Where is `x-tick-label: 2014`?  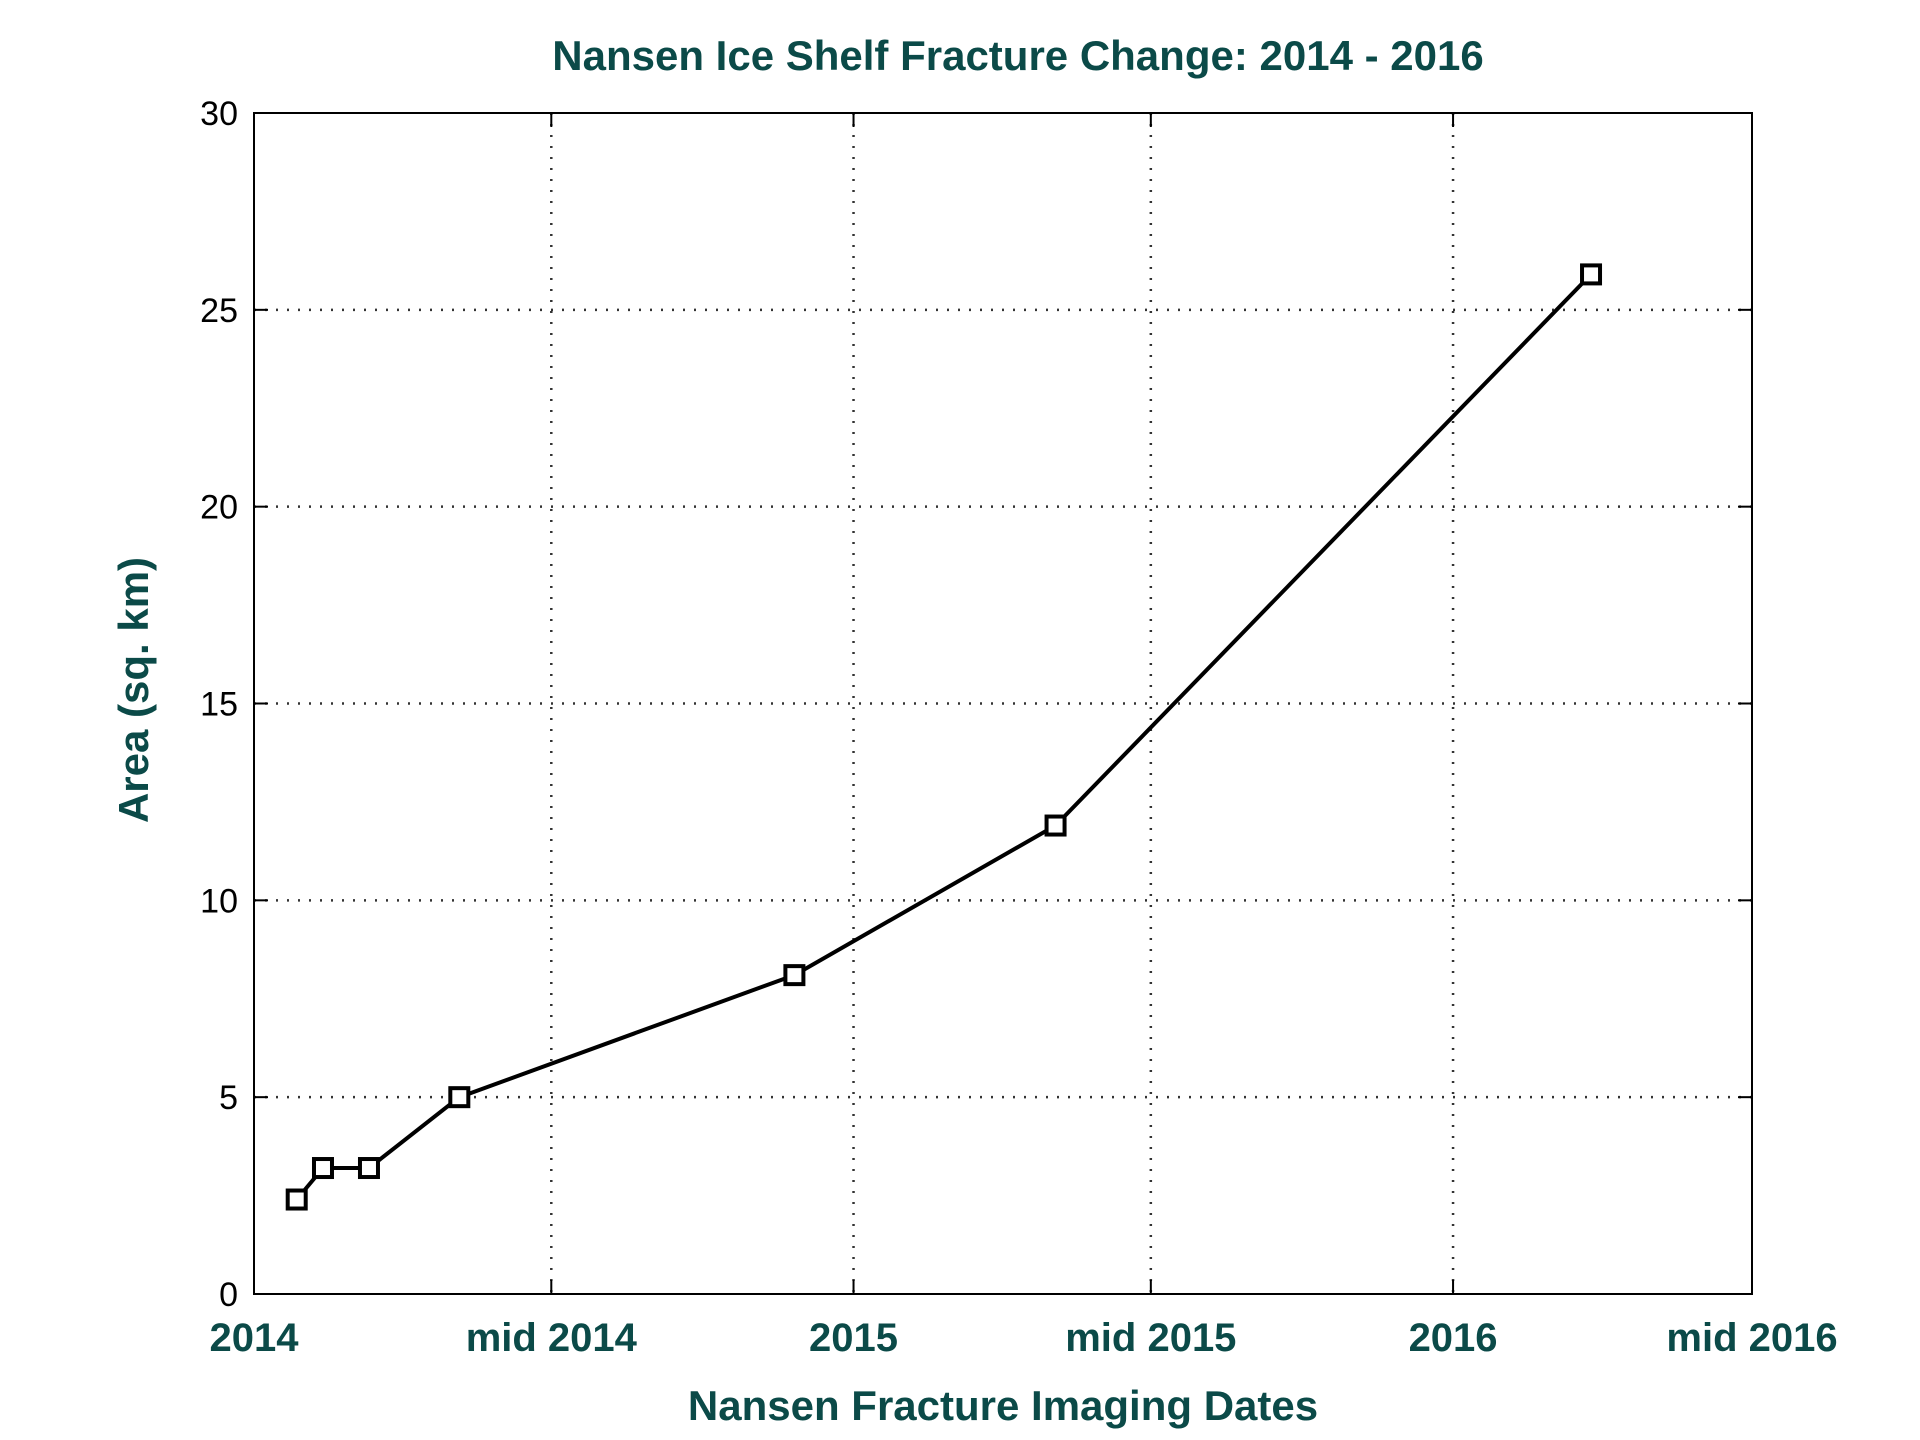 x-tick-label: 2014 is located at coordinates (255, 1338).